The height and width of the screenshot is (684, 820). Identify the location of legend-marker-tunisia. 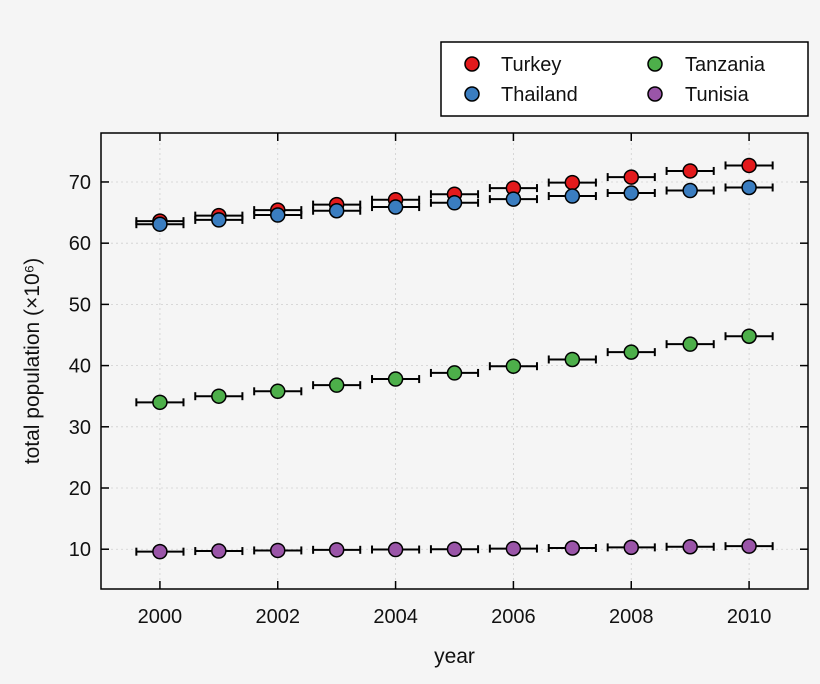
(655, 94).